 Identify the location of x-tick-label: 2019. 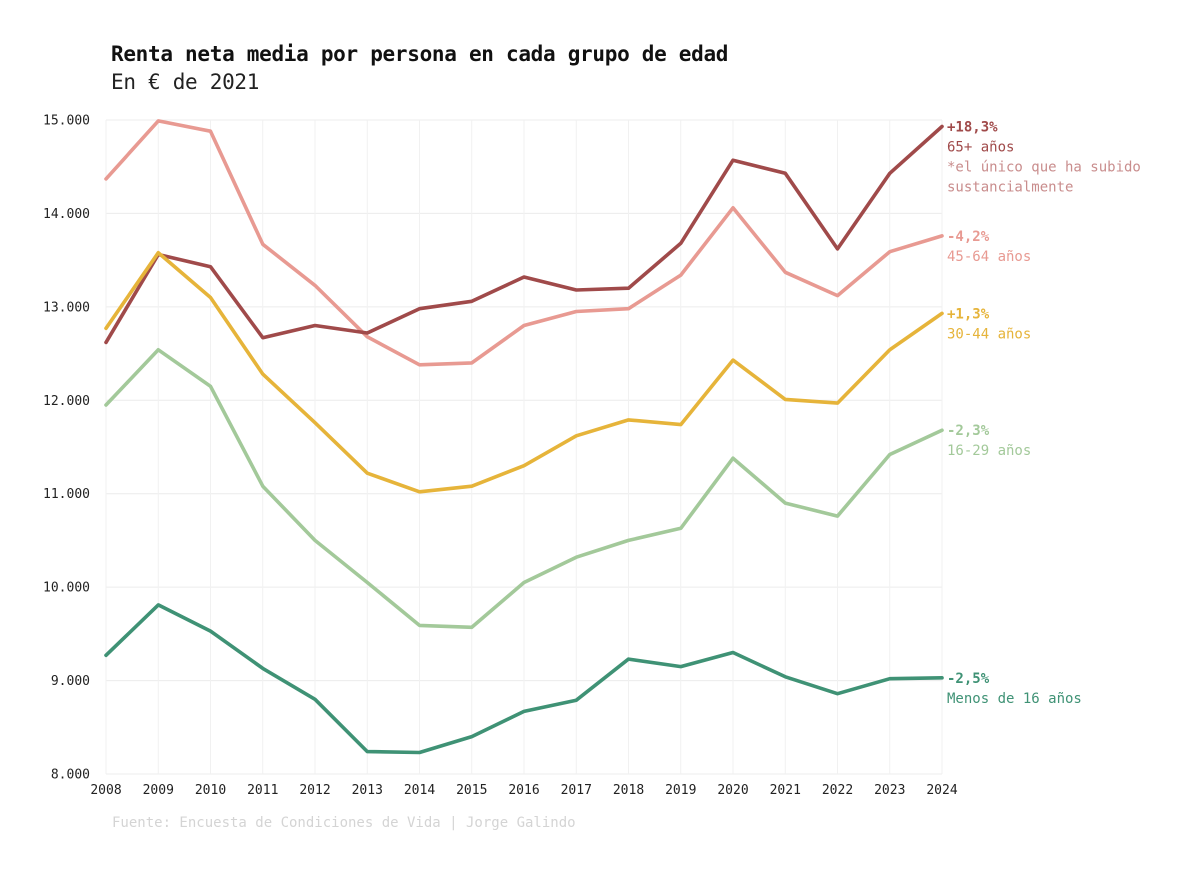
(680, 790).